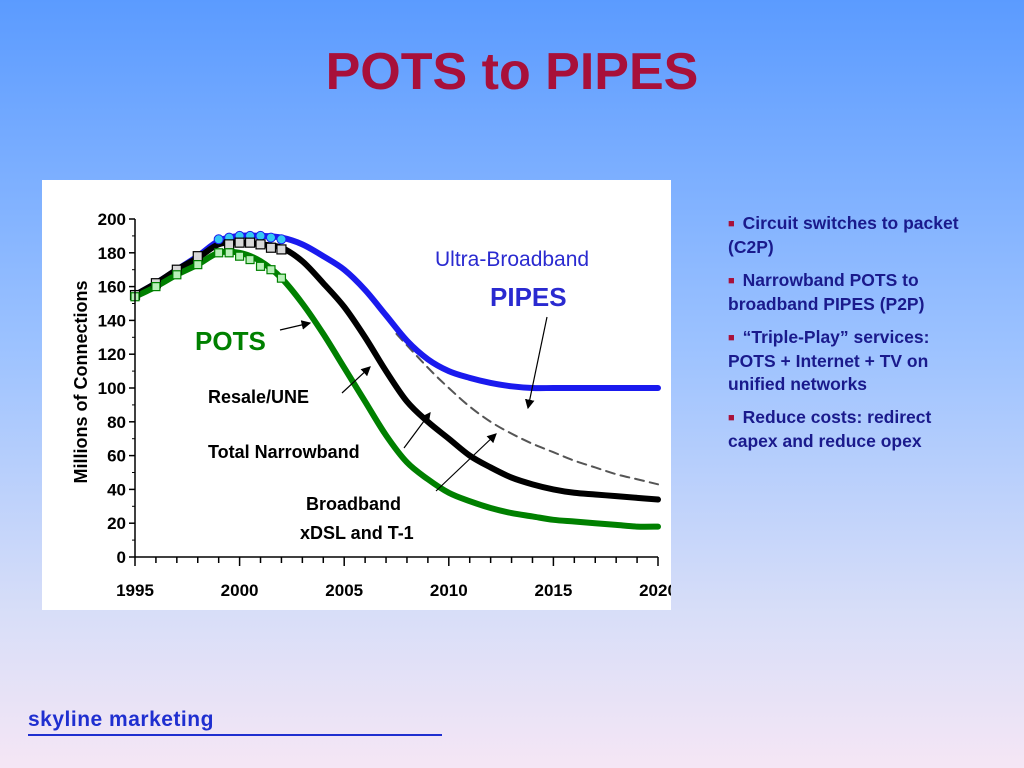 This screenshot has width=1024, height=768. Describe the element at coordinates (284, 452) in the screenshot. I see `total-narrowband-label: Total Narrowband` at that location.